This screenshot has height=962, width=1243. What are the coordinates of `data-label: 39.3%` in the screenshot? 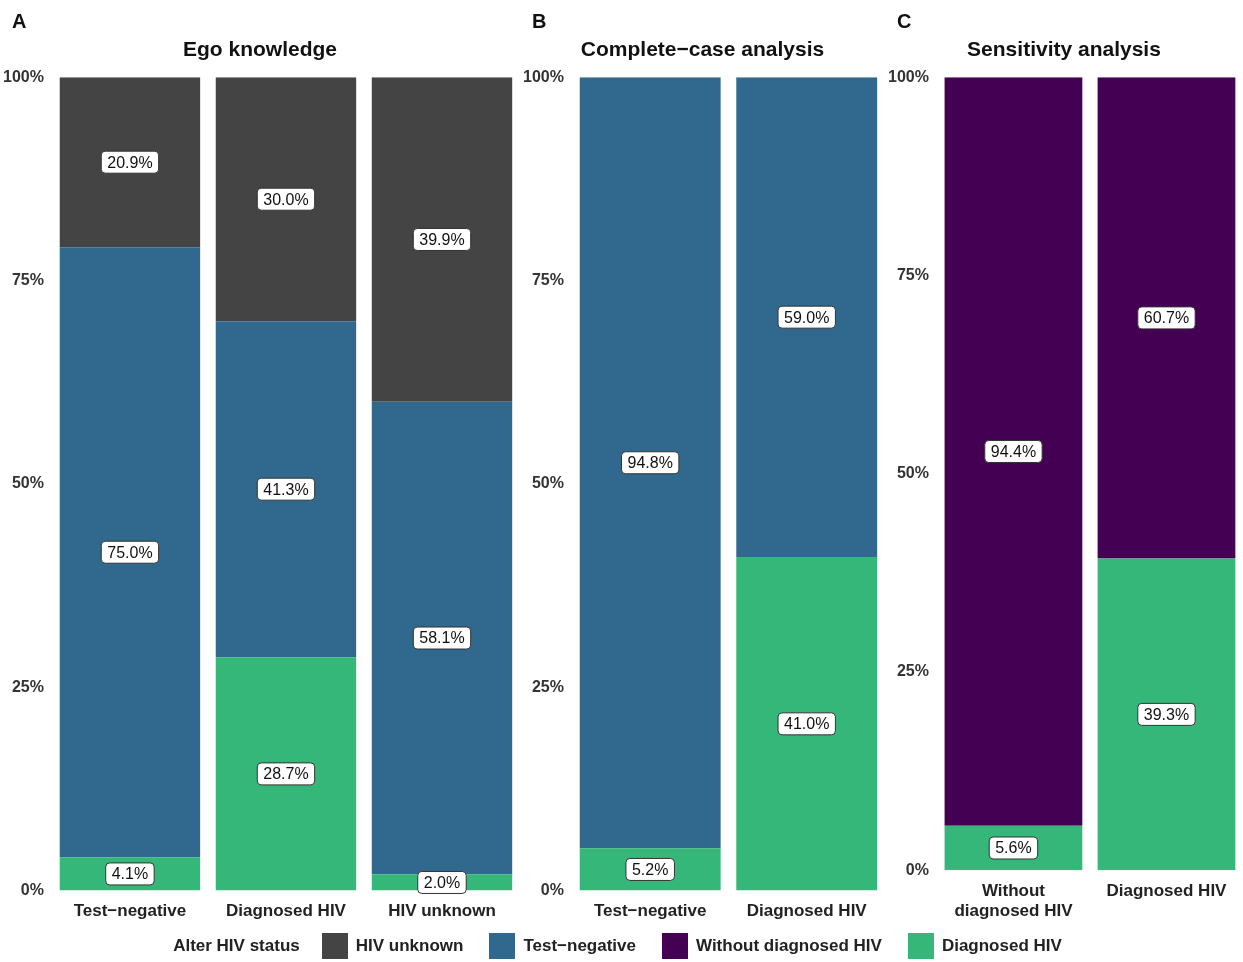 It's located at (1166, 714).